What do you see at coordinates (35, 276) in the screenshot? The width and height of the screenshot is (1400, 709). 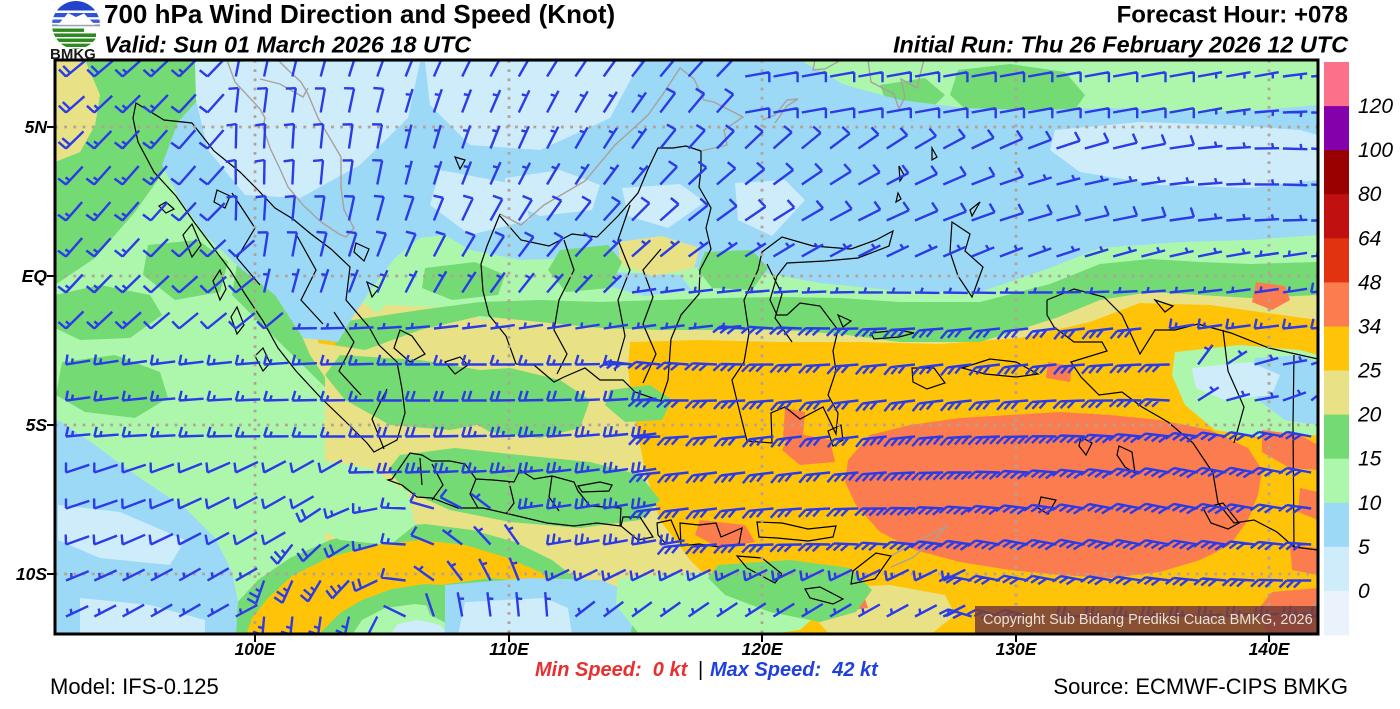 I see `svg-text: EQ` at bounding box center [35, 276].